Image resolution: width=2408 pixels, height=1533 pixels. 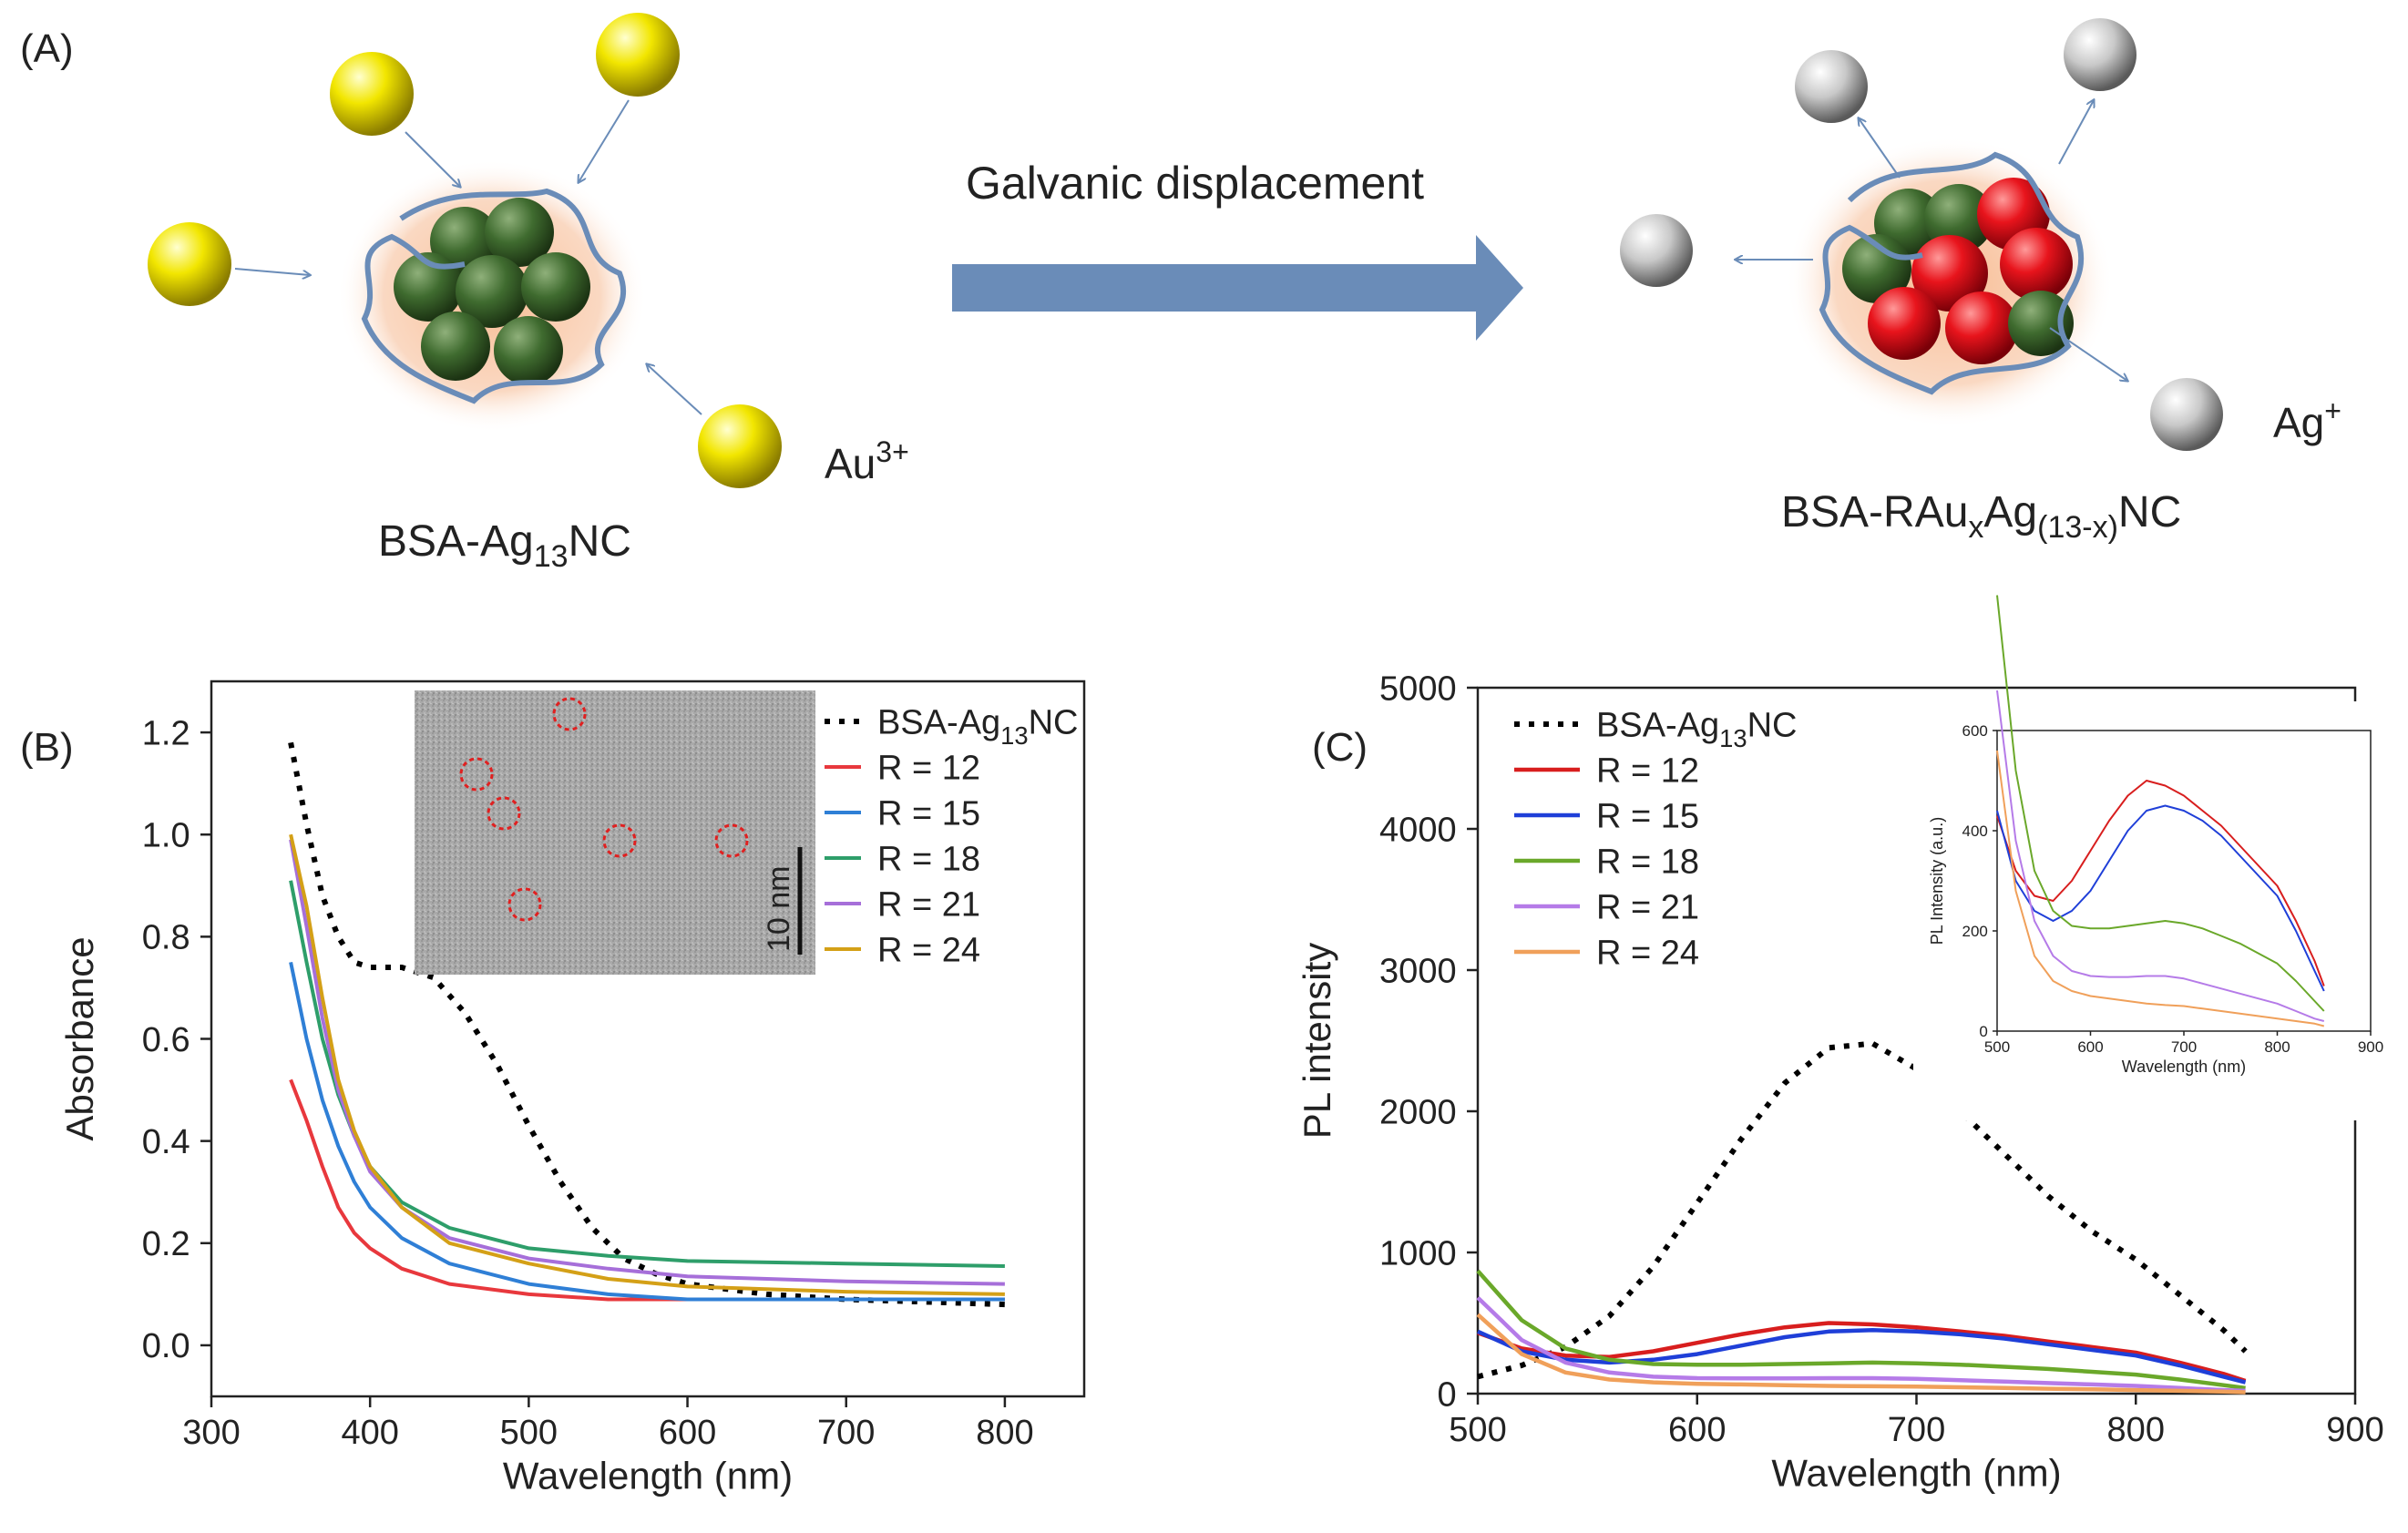 I want to click on ag-ion-label: Ag+, so click(x=2307, y=420).